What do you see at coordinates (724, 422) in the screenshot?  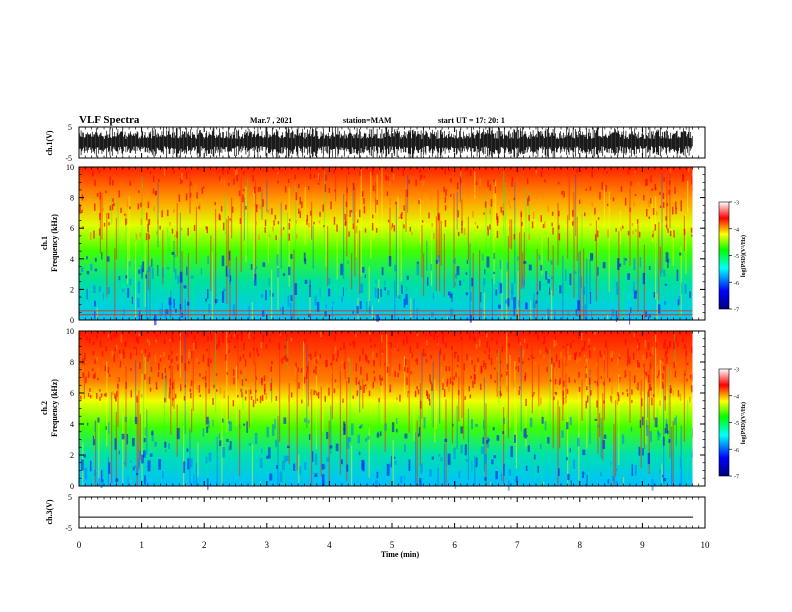 I see `ch2-colorbar` at bounding box center [724, 422].